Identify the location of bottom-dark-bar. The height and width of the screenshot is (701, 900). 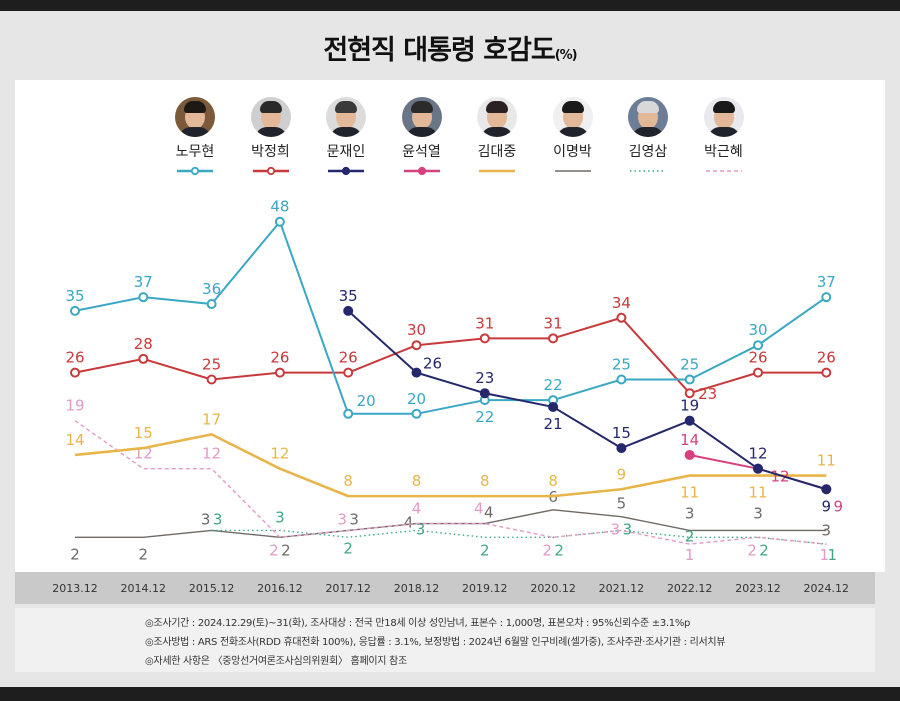
(450, 694).